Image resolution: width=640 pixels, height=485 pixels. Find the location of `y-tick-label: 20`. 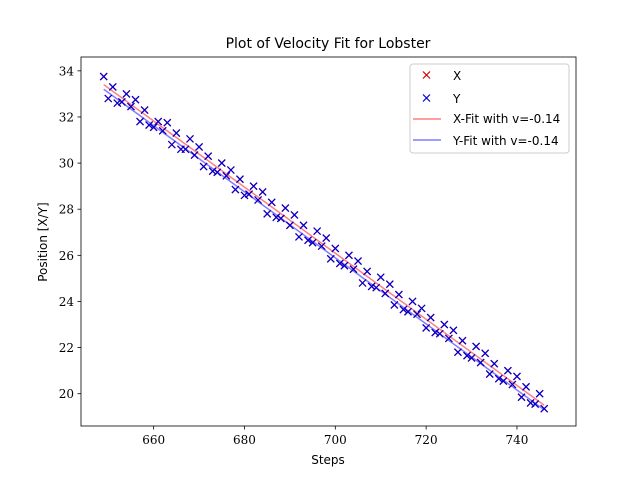

y-tick-label: 20 is located at coordinates (66, 394).